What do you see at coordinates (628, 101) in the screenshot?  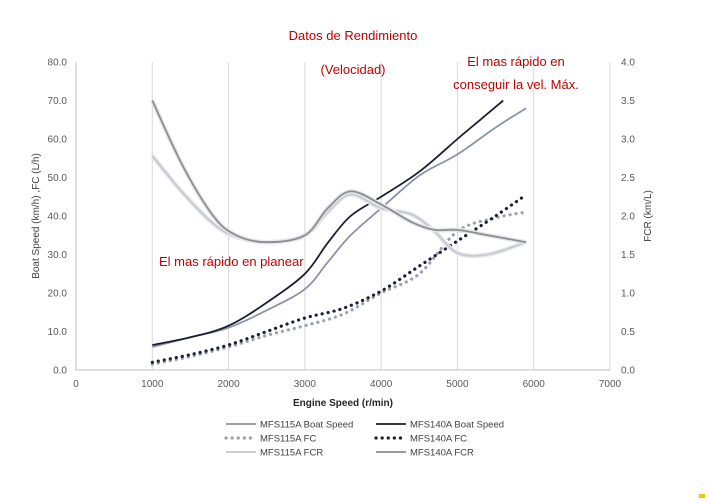 I see `y-right-tick-label-3.5: 3.5` at bounding box center [628, 101].